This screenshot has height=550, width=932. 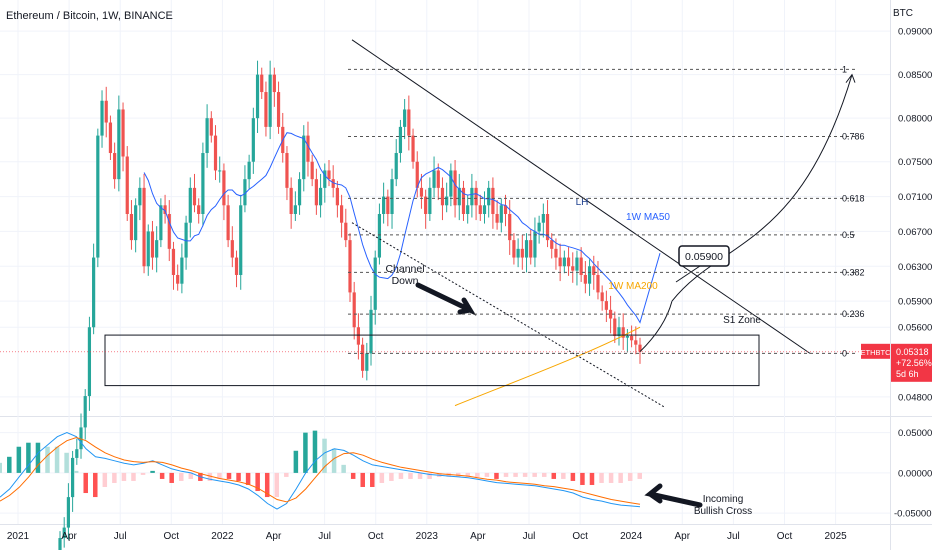 I want to click on price-tag-line: 0.05318, so click(x=912, y=352).